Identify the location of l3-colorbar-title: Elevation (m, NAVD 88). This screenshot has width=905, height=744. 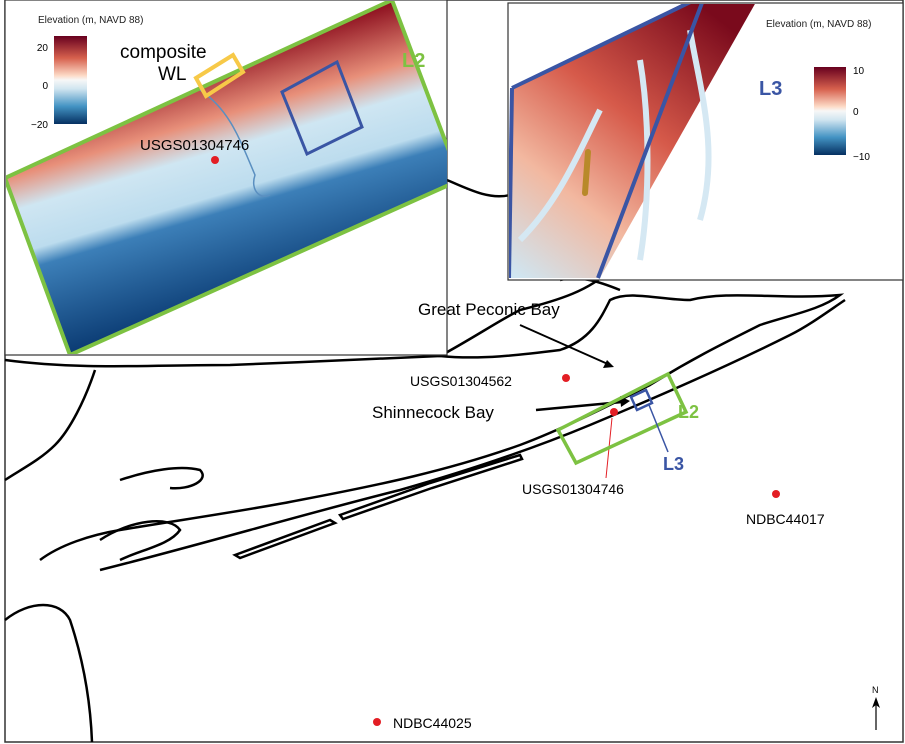
(818, 24).